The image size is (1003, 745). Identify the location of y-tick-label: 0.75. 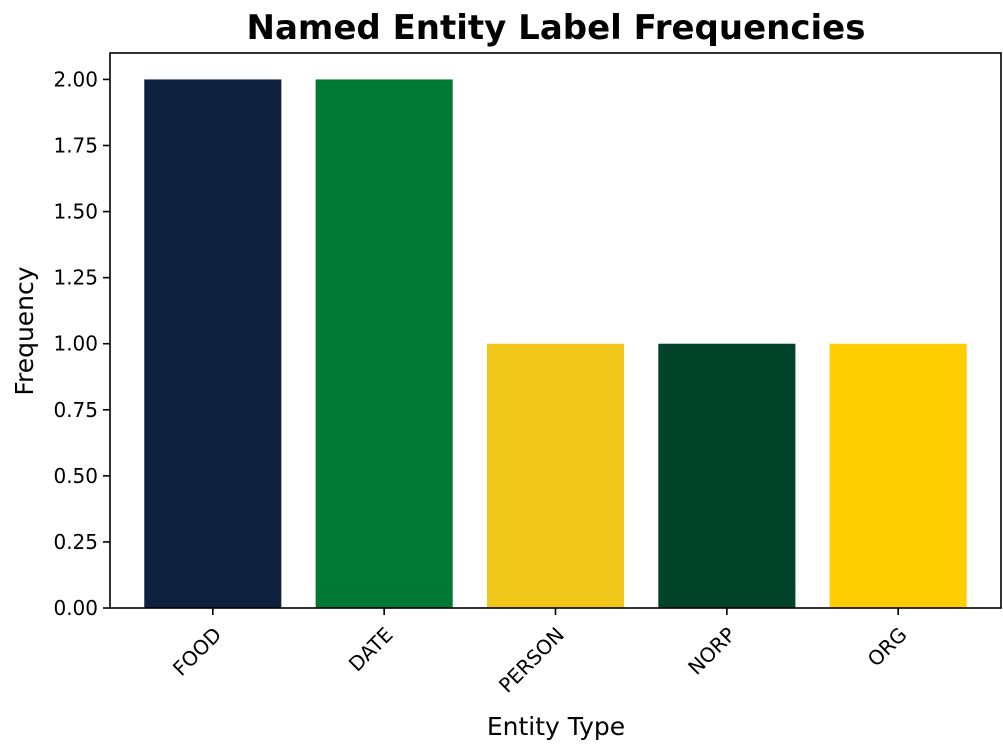
(75, 410).